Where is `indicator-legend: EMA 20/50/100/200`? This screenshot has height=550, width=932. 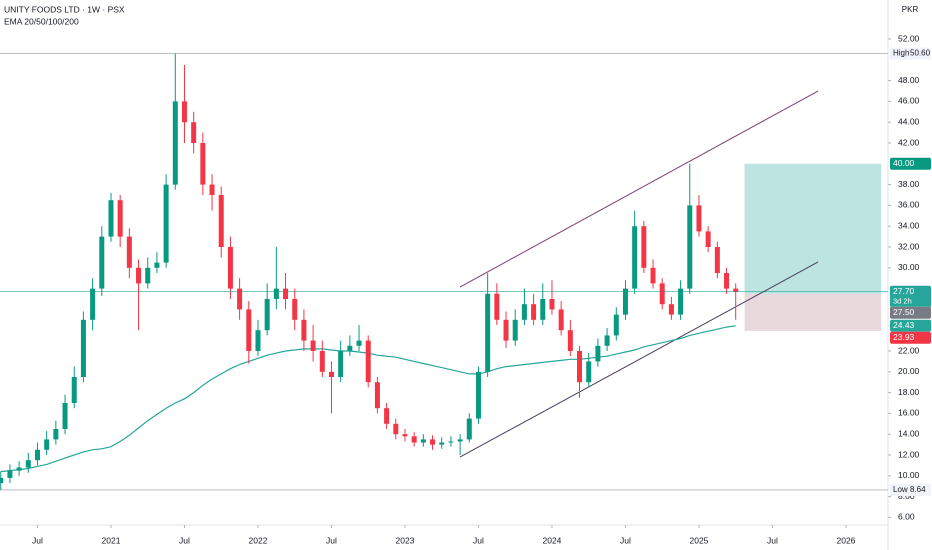
indicator-legend: EMA 20/50/100/200 is located at coordinates (41, 21).